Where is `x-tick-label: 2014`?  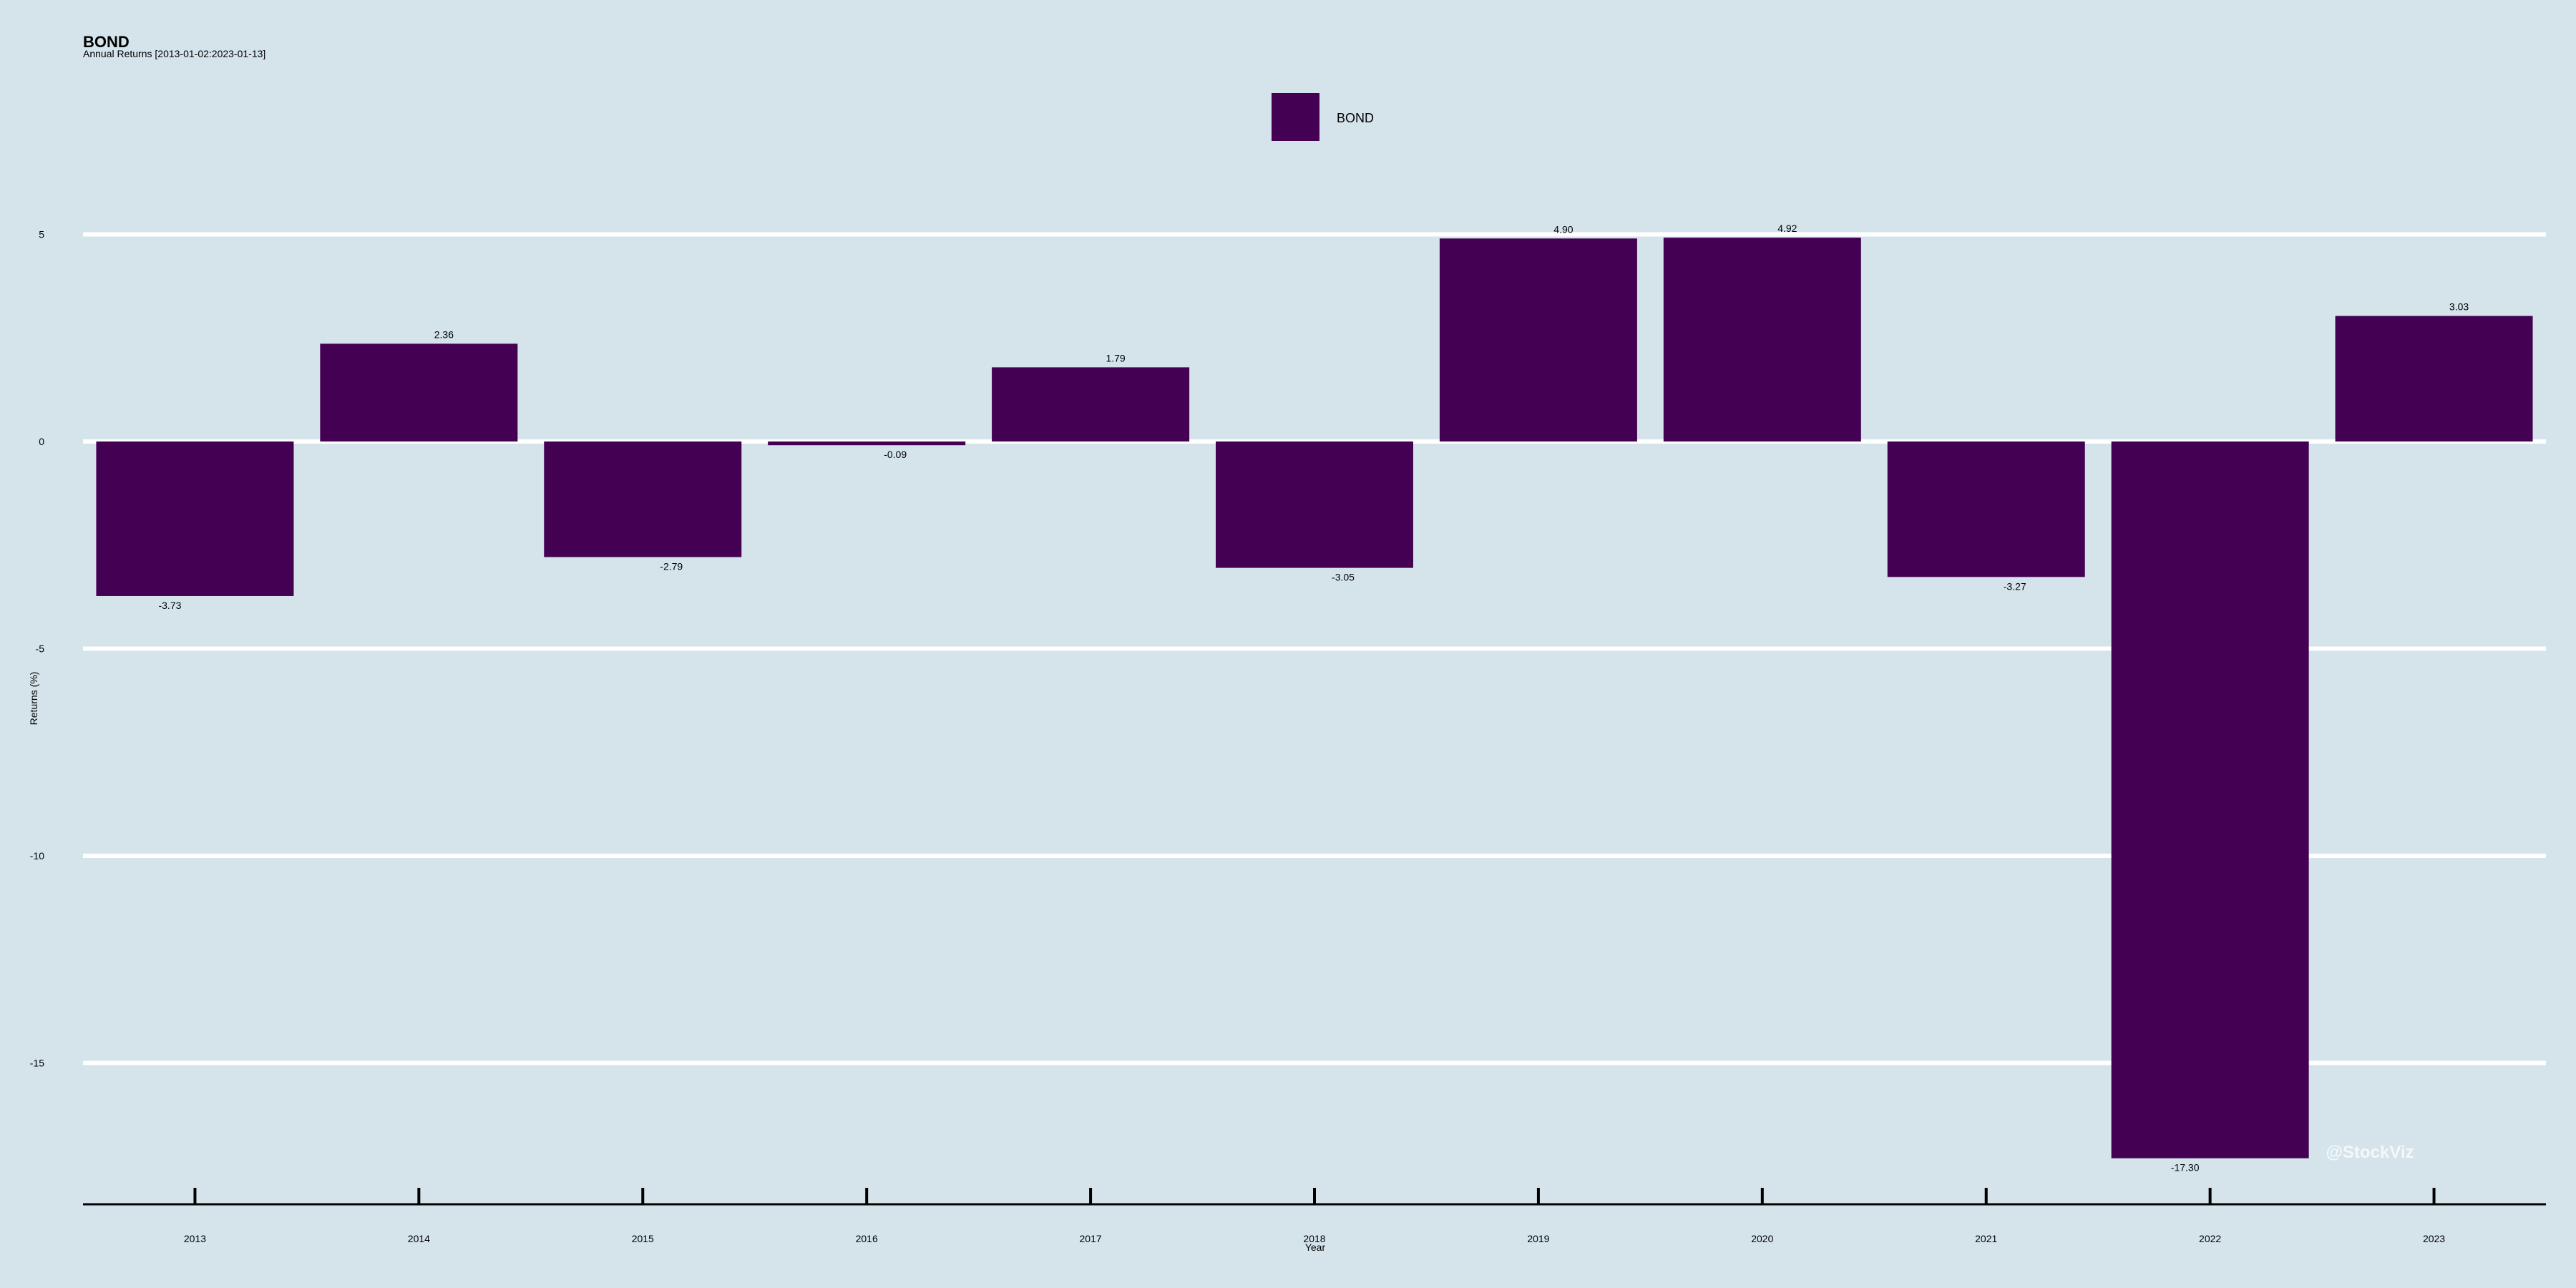
x-tick-label: 2014 is located at coordinates (419, 1238).